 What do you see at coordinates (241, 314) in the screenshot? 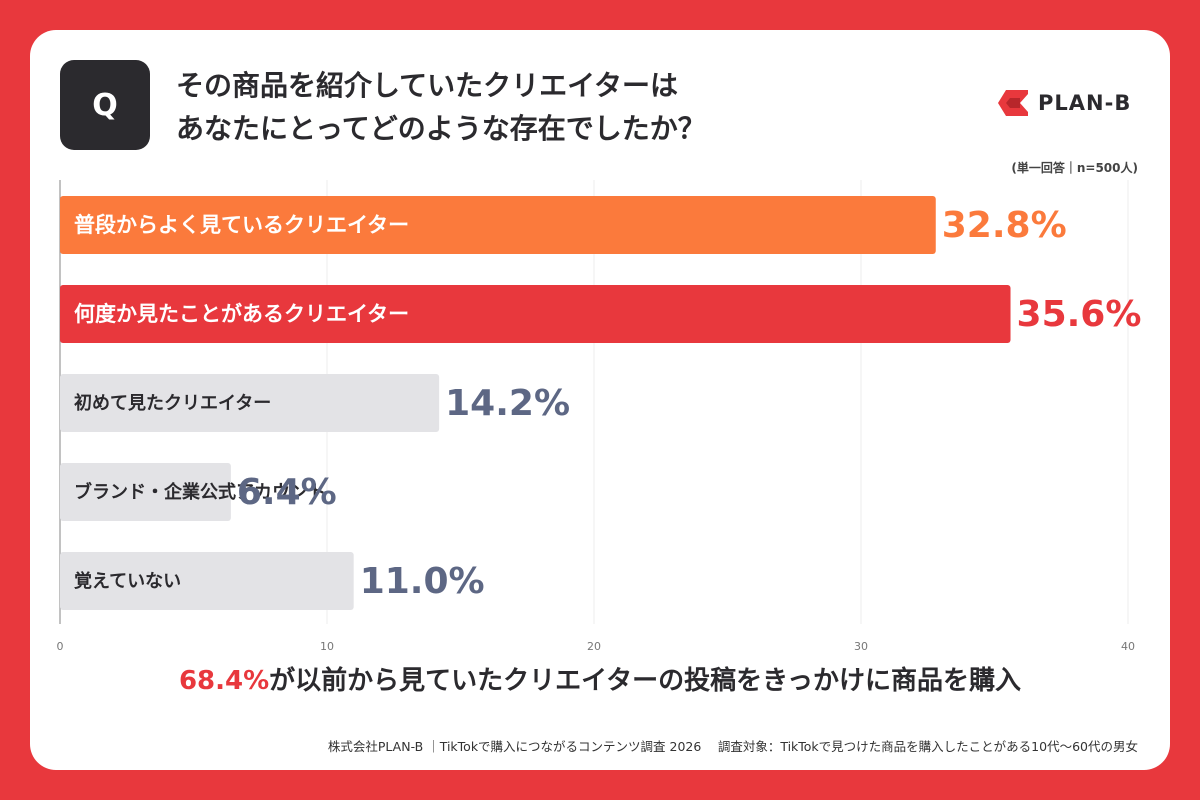
I see `bar-category-label: 何度か見たことがあるクリエイター` at bounding box center [241, 314].